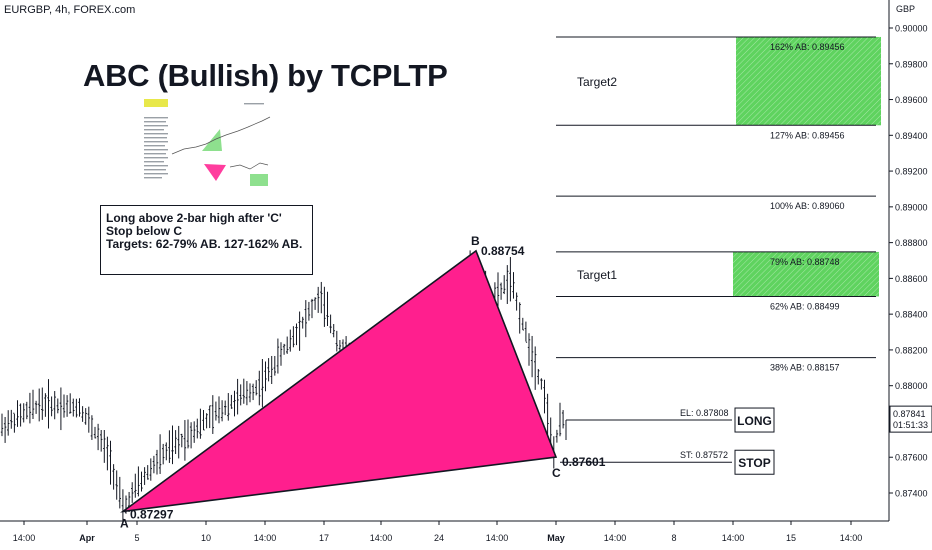 Image resolution: width=932 pixels, height=550 pixels. I want to click on time-tick-label: May, so click(556, 538).